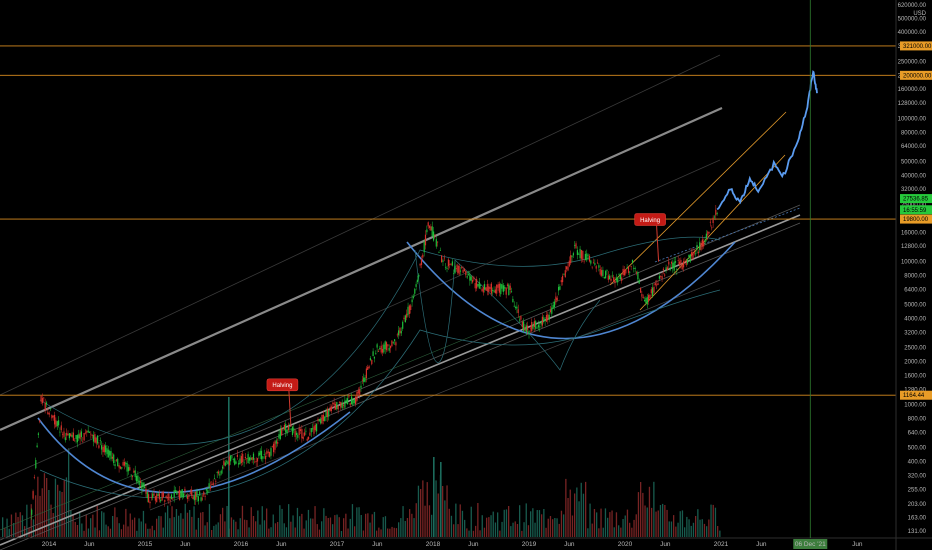 Image resolution: width=932 pixels, height=550 pixels. Describe the element at coordinates (915, 306) in the screenshot. I see `price-tick-label: 5000.00` at that location.